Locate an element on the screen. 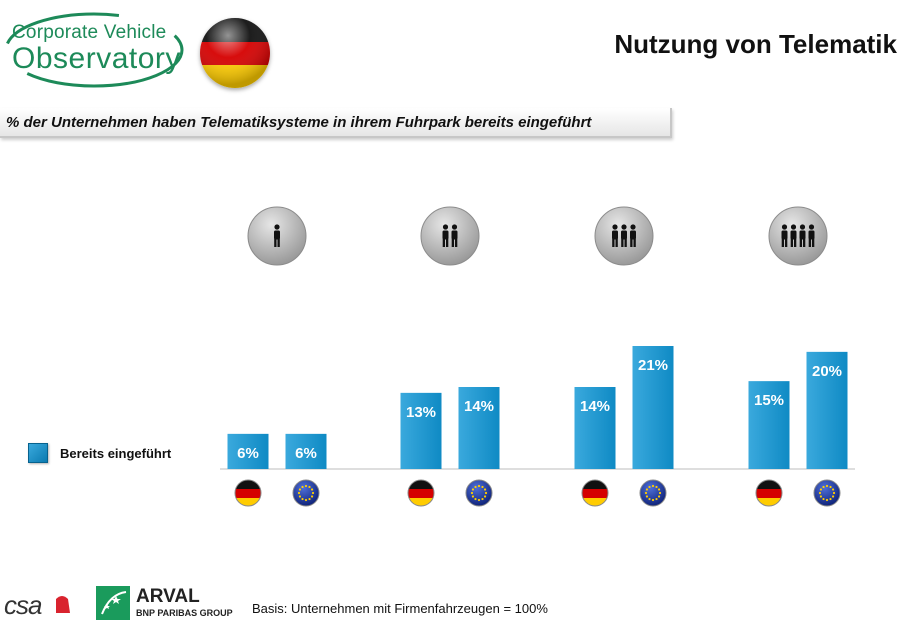 The height and width of the screenshot is (627, 903). csa-logo-mark-icon is located at coordinates (63, 604).